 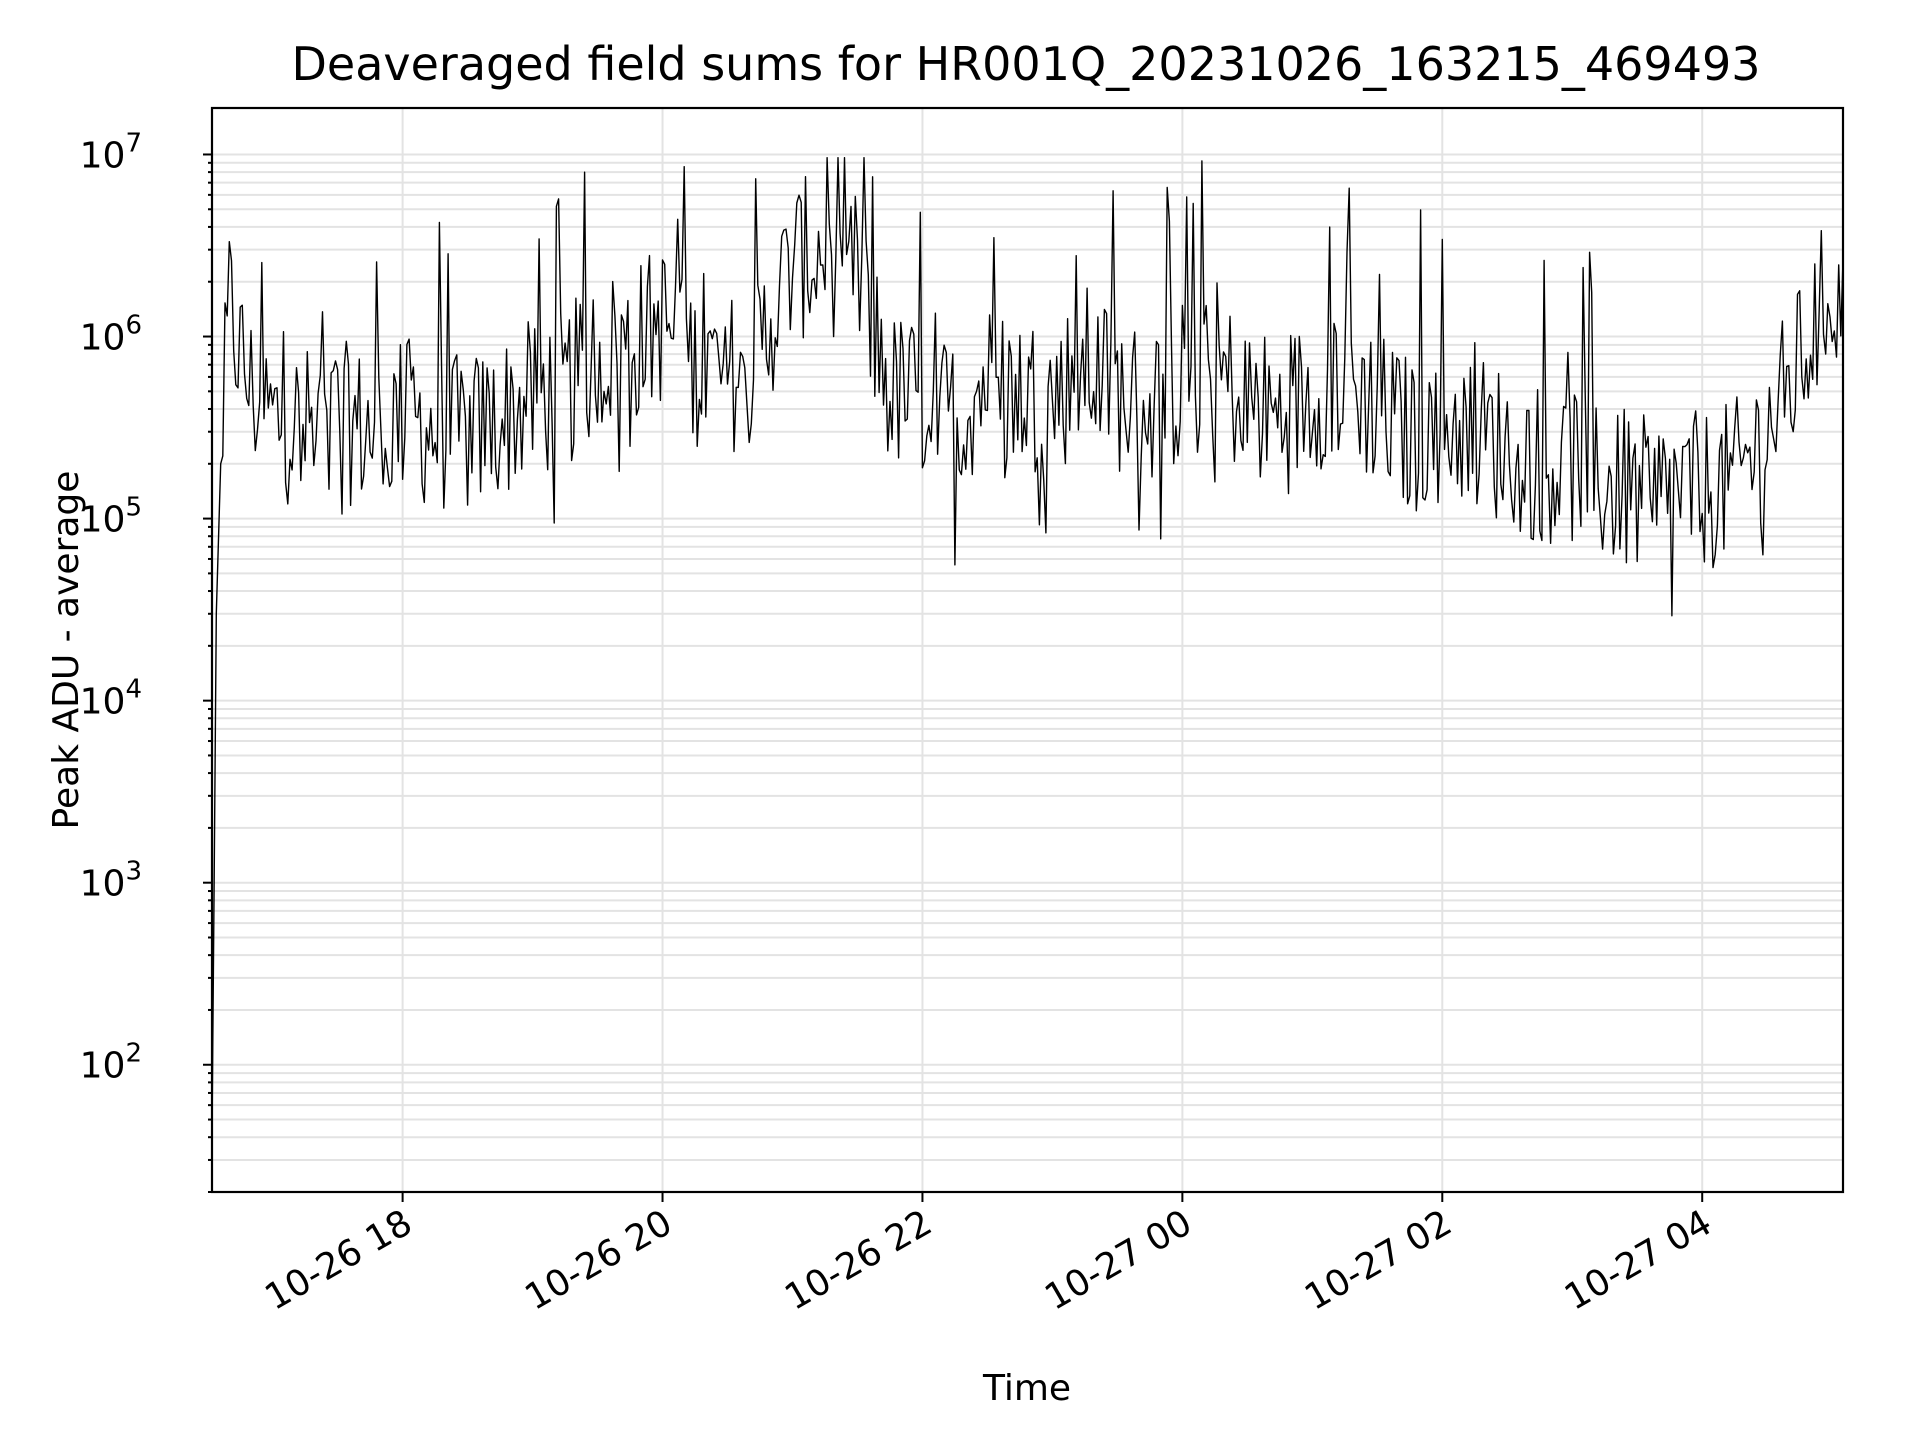 What do you see at coordinates (1026, 1388) in the screenshot?
I see `x-axis-label: Time` at bounding box center [1026, 1388].